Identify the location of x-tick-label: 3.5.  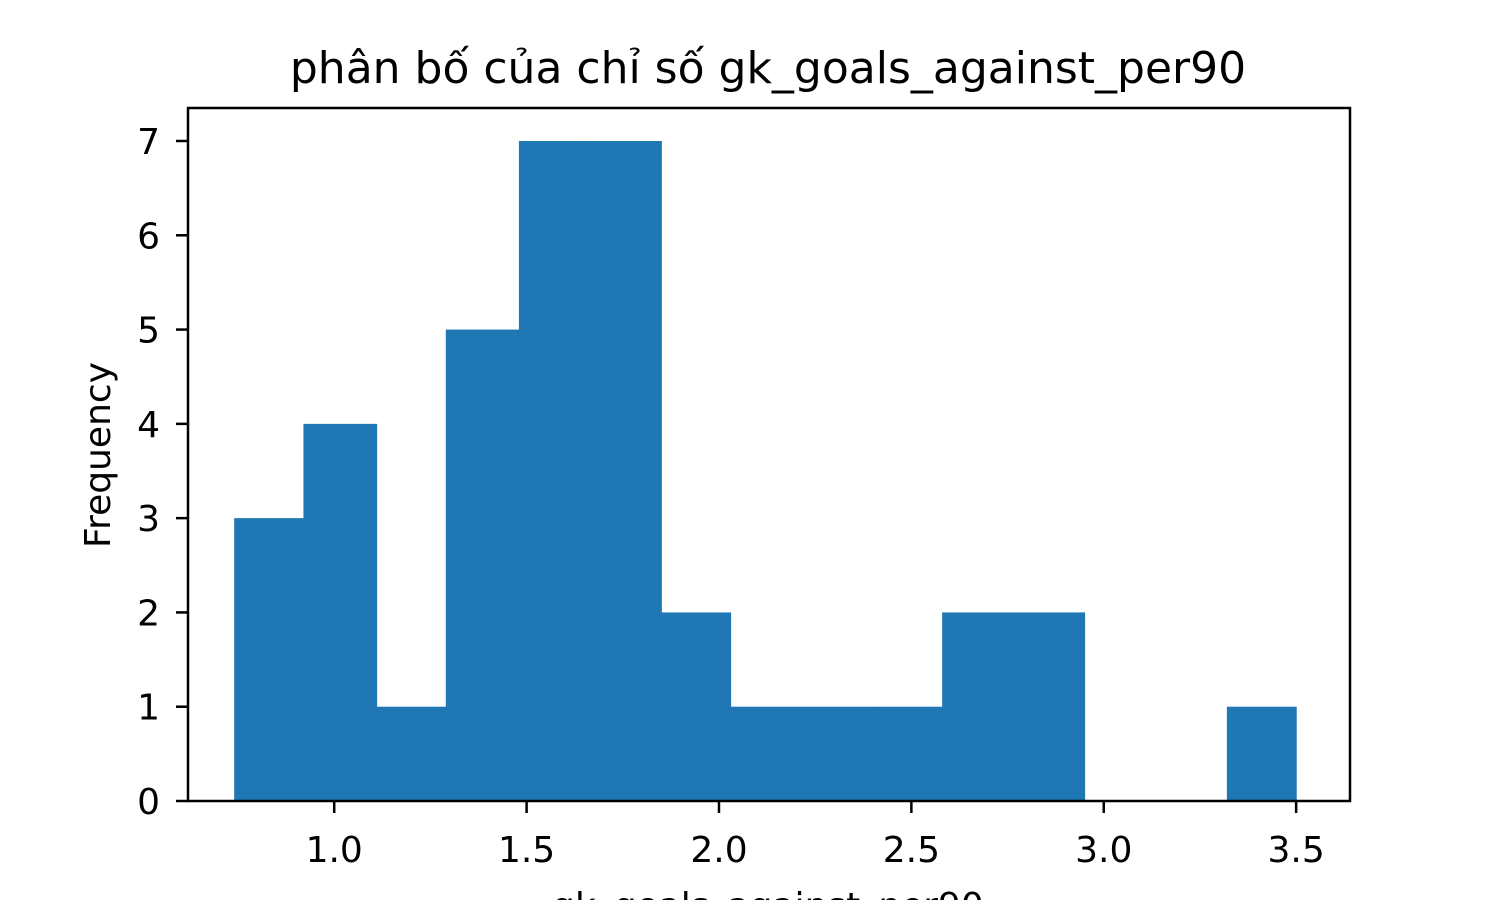
(1295, 850).